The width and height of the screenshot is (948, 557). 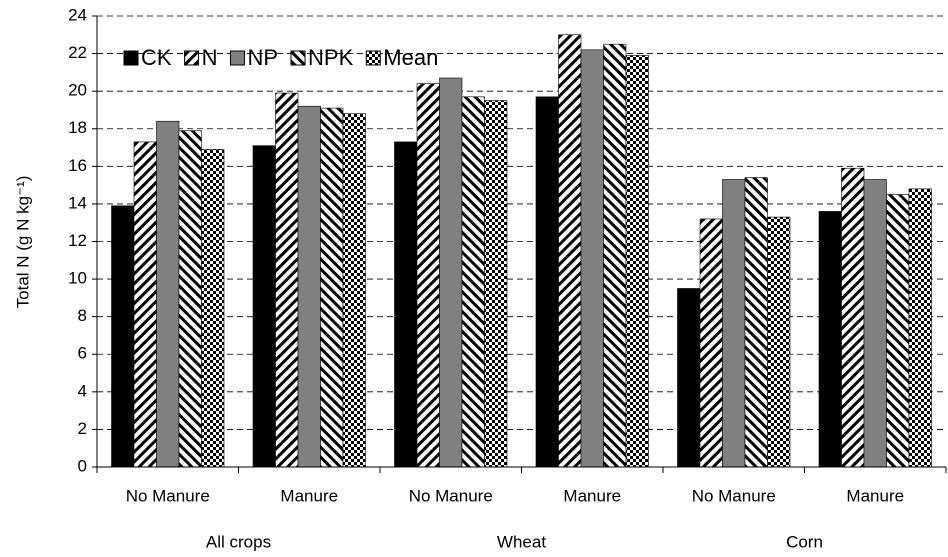 I want to click on y-tick-label: 12, so click(x=77, y=240).